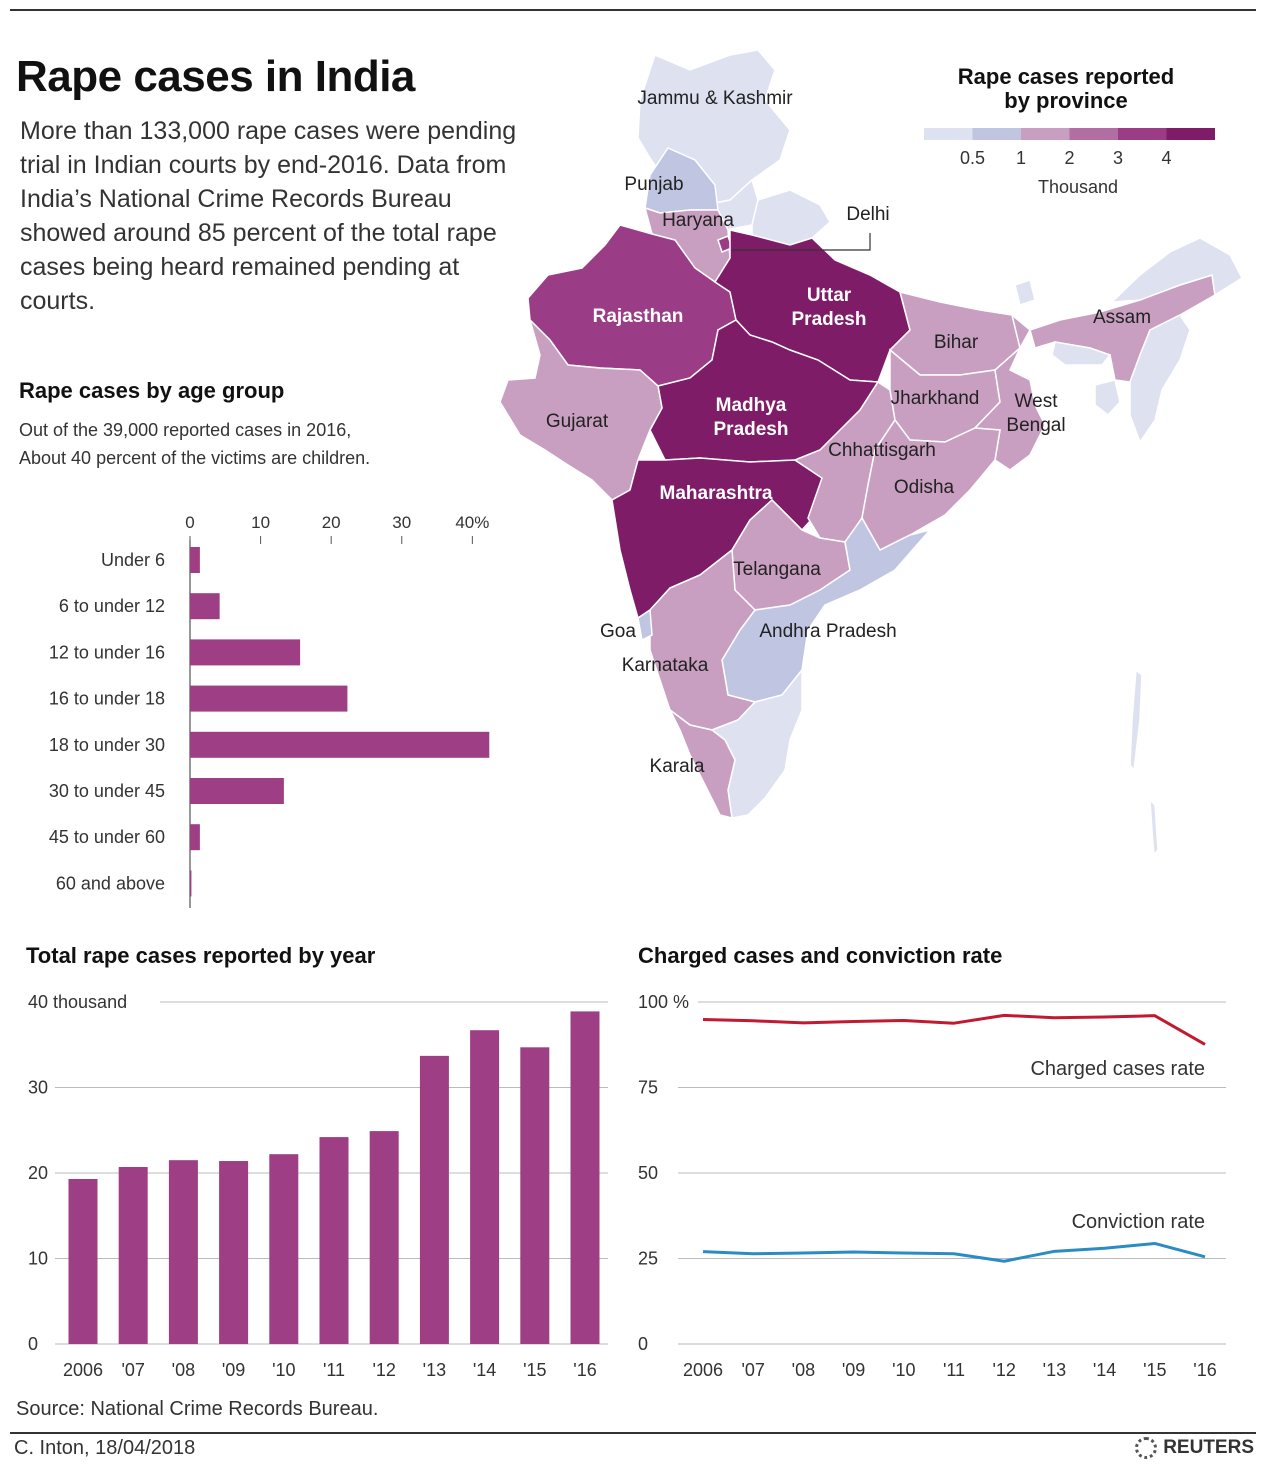 The image size is (1264, 1476). What do you see at coordinates (751, 429) in the screenshot?
I see `label-madhya-pradesh: Pradesh` at bounding box center [751, 429].